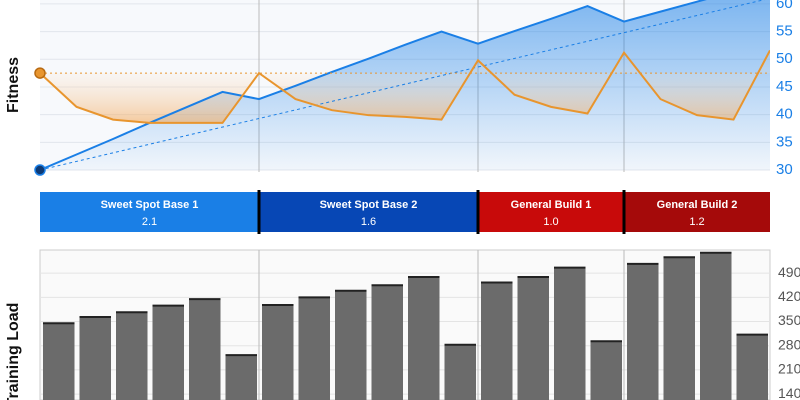 The width and height of the screenshot is (800, 400). What do you see at coordinates (784, 31) in the screenshot?
I see `y-tick-label: 55` at bounding box center [784, 31].